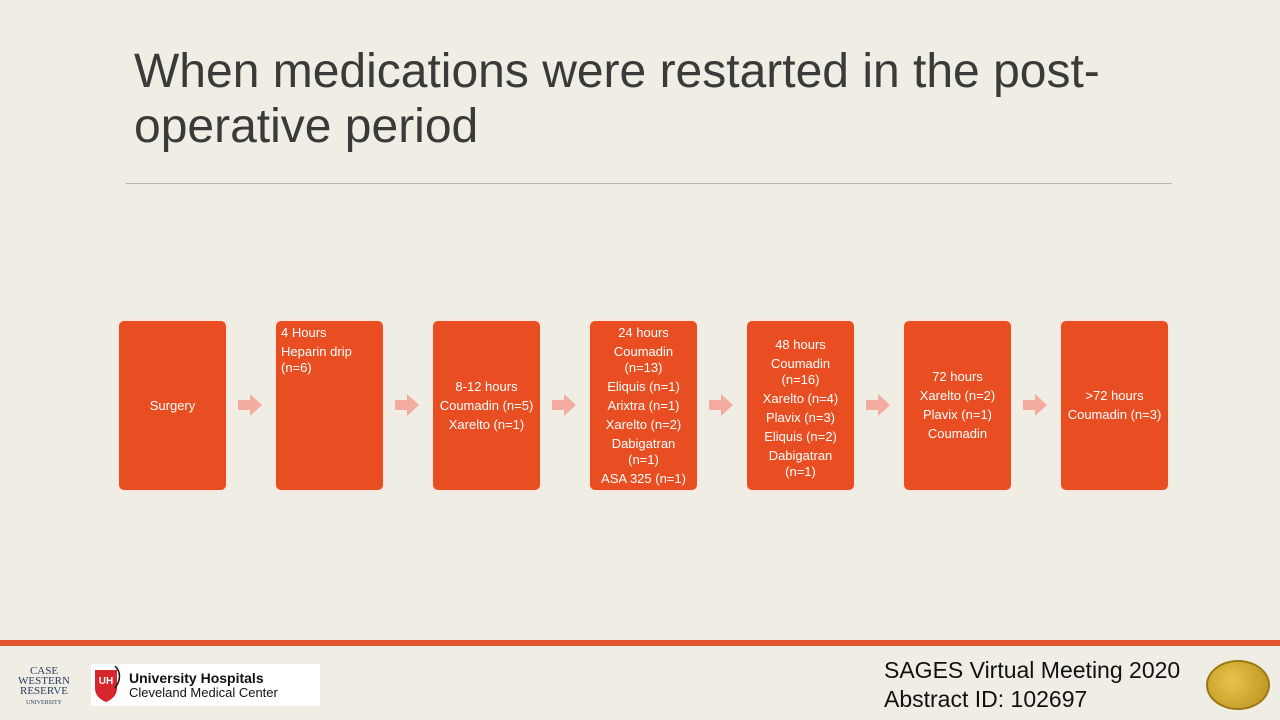 The width and height of the screenshot is (1280, 720). Describe the element at coordinates (957, 433) in the screenshot. I see `step-medication: Coumadin` at that location.